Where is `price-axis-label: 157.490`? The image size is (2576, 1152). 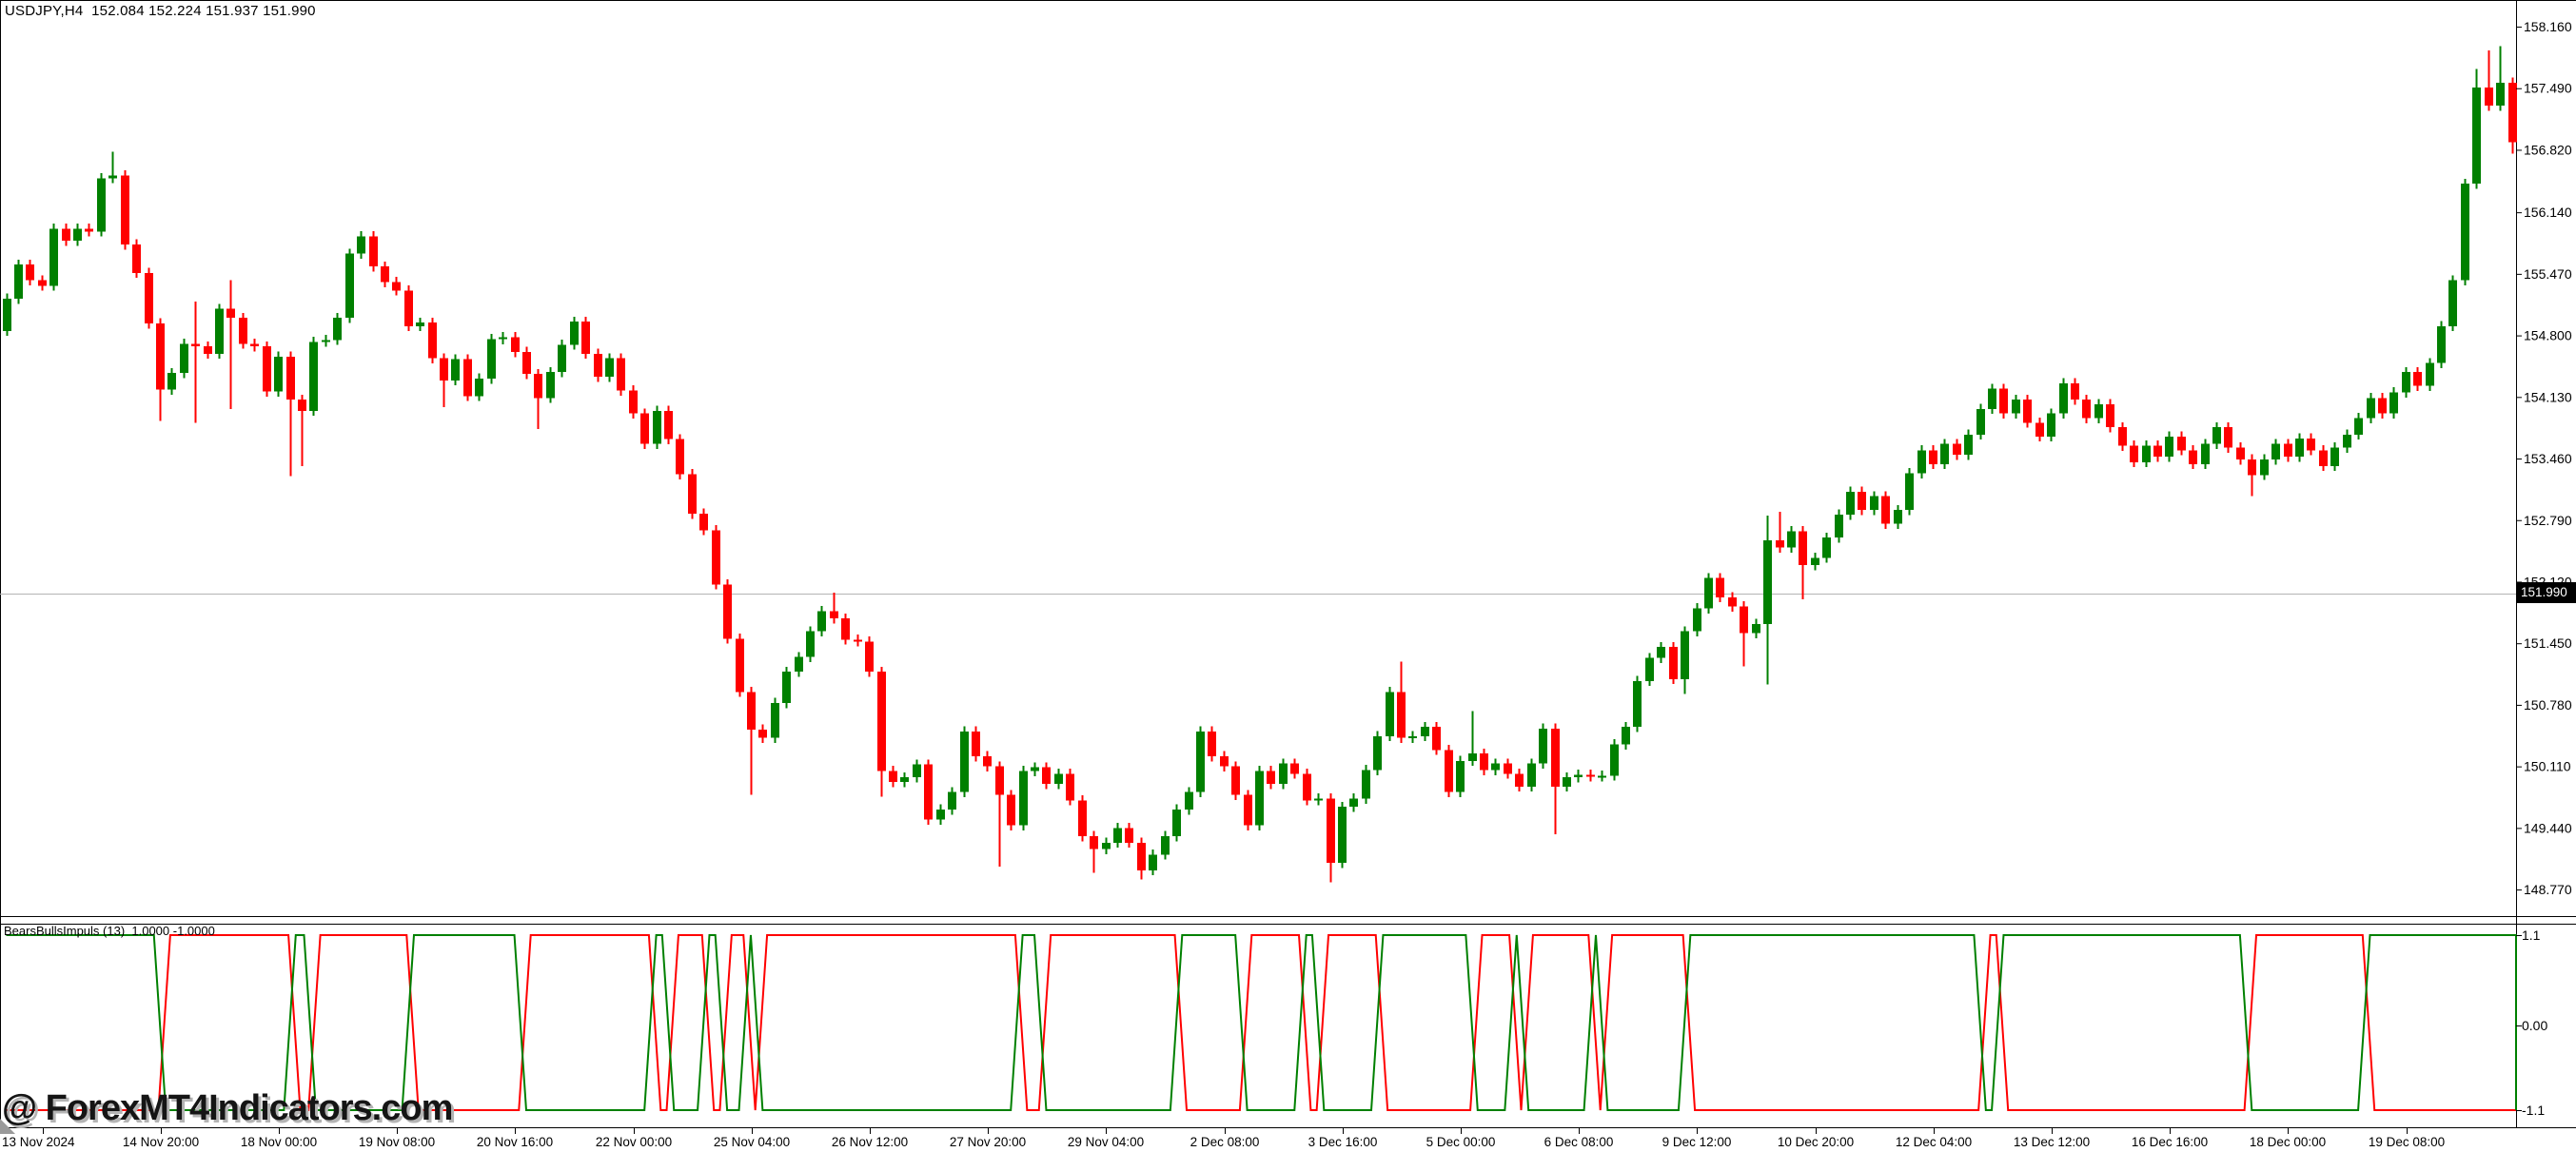
price-axis-label: 157.490 is located at coordinates (2548, 88).